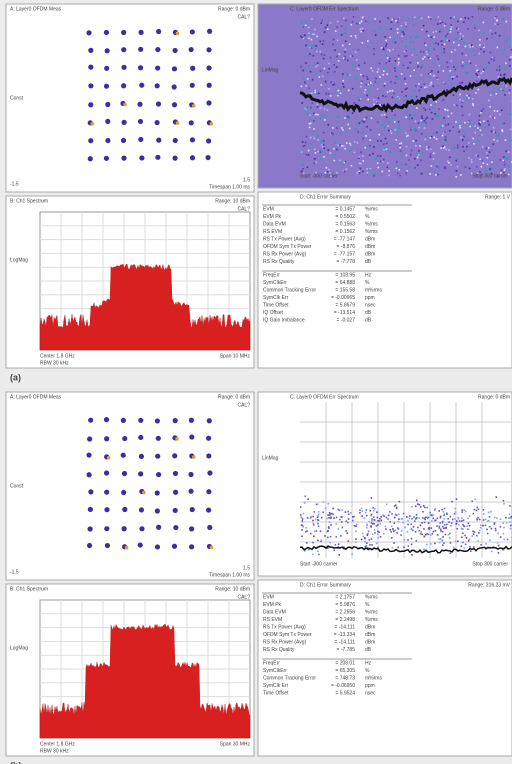 The height and width of the screenshot is (764, 512). What do you see at coordinates (272, 217) in the screenshot?
I see `row-label: EVM Pk` at bounding box center [272, 217].